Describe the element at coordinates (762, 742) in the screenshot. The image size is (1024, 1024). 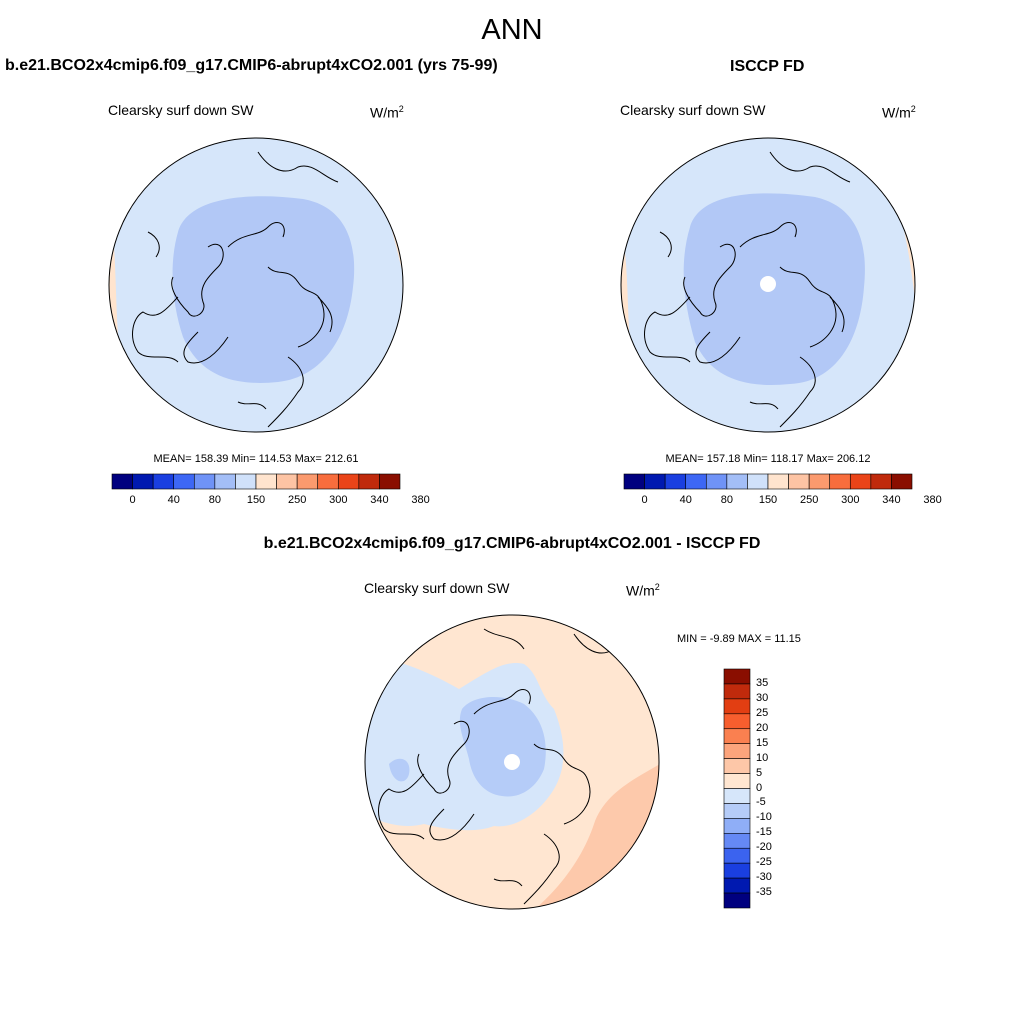
I see `diff-colorbar-tick-label: 15` at that location.